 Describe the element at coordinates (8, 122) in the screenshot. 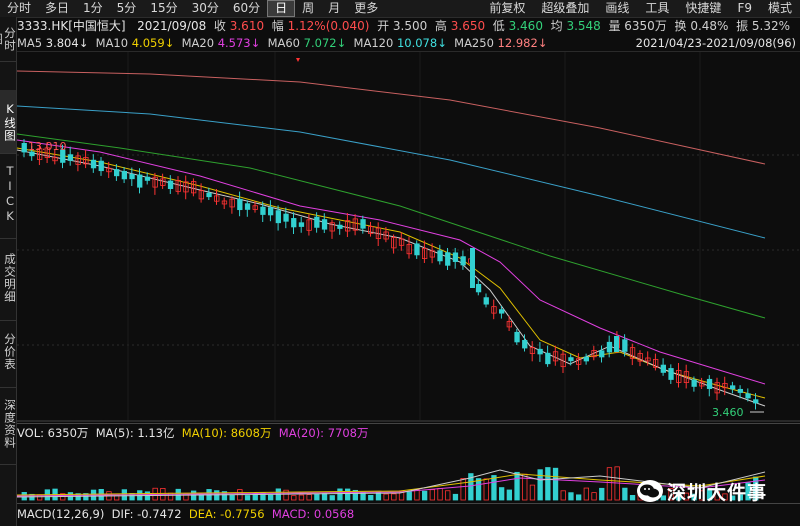

I see `side-tab: K线图` at that location.